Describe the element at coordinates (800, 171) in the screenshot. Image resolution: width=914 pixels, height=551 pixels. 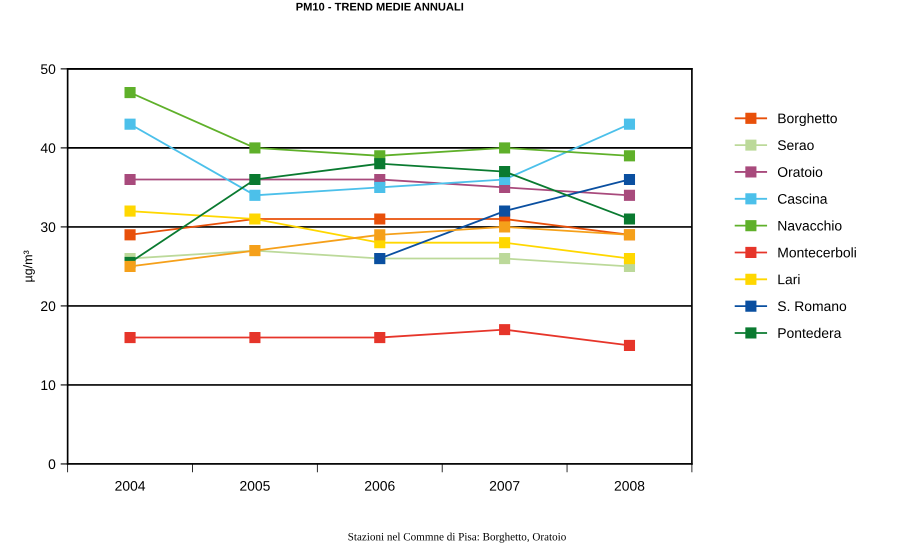
I see `legend-label: Oratoio` at that location.